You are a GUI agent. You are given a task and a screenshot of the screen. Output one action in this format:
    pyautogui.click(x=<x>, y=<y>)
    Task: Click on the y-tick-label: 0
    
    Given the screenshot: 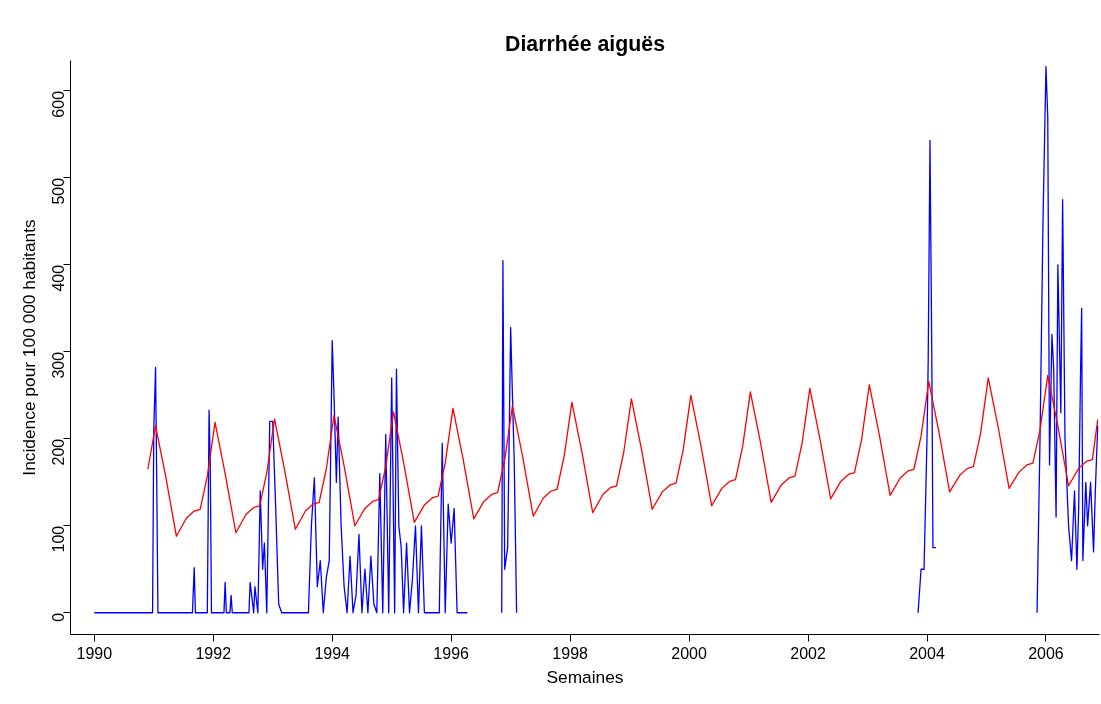 What is the action you would take?
    pyautogui.click(x=59, y=617)
    